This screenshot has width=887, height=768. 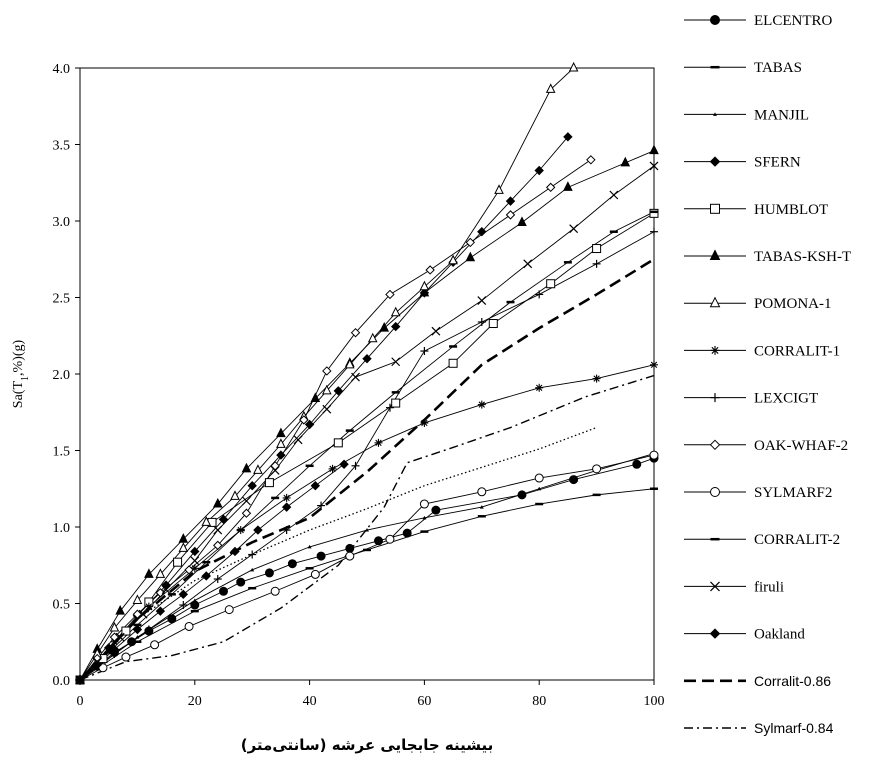 What do you see at coordinates (746, 115) in the screenshot?
I see `legend-item: MANJIL` at bounding box center [746, 115].